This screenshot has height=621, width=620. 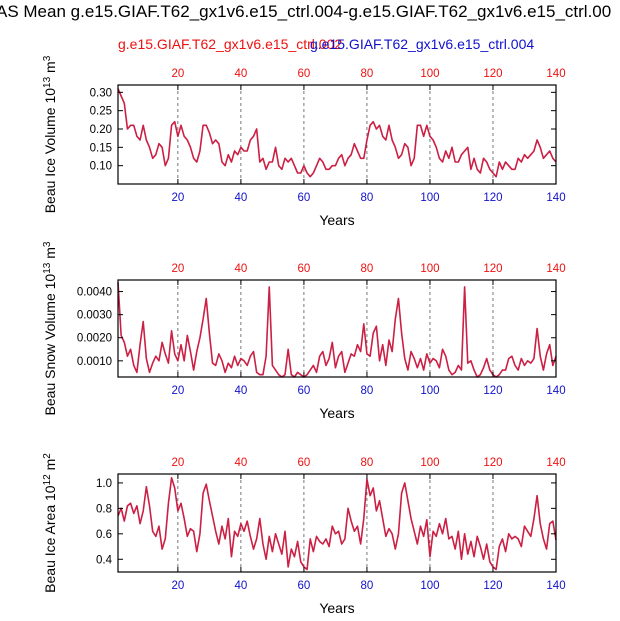 What do you see at coordinates (422, 44) in the screenshot?
I see `case-label-blue: g.e15.GIAF.T62_gx1v6.e15_ctrl.004` at bounding box center [422, 44].